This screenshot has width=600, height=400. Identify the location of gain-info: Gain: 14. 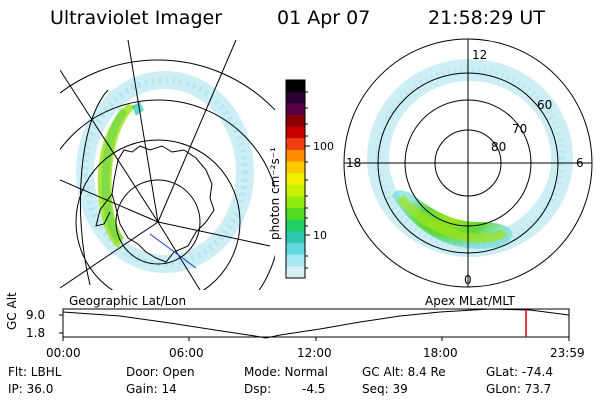
(151, 389).